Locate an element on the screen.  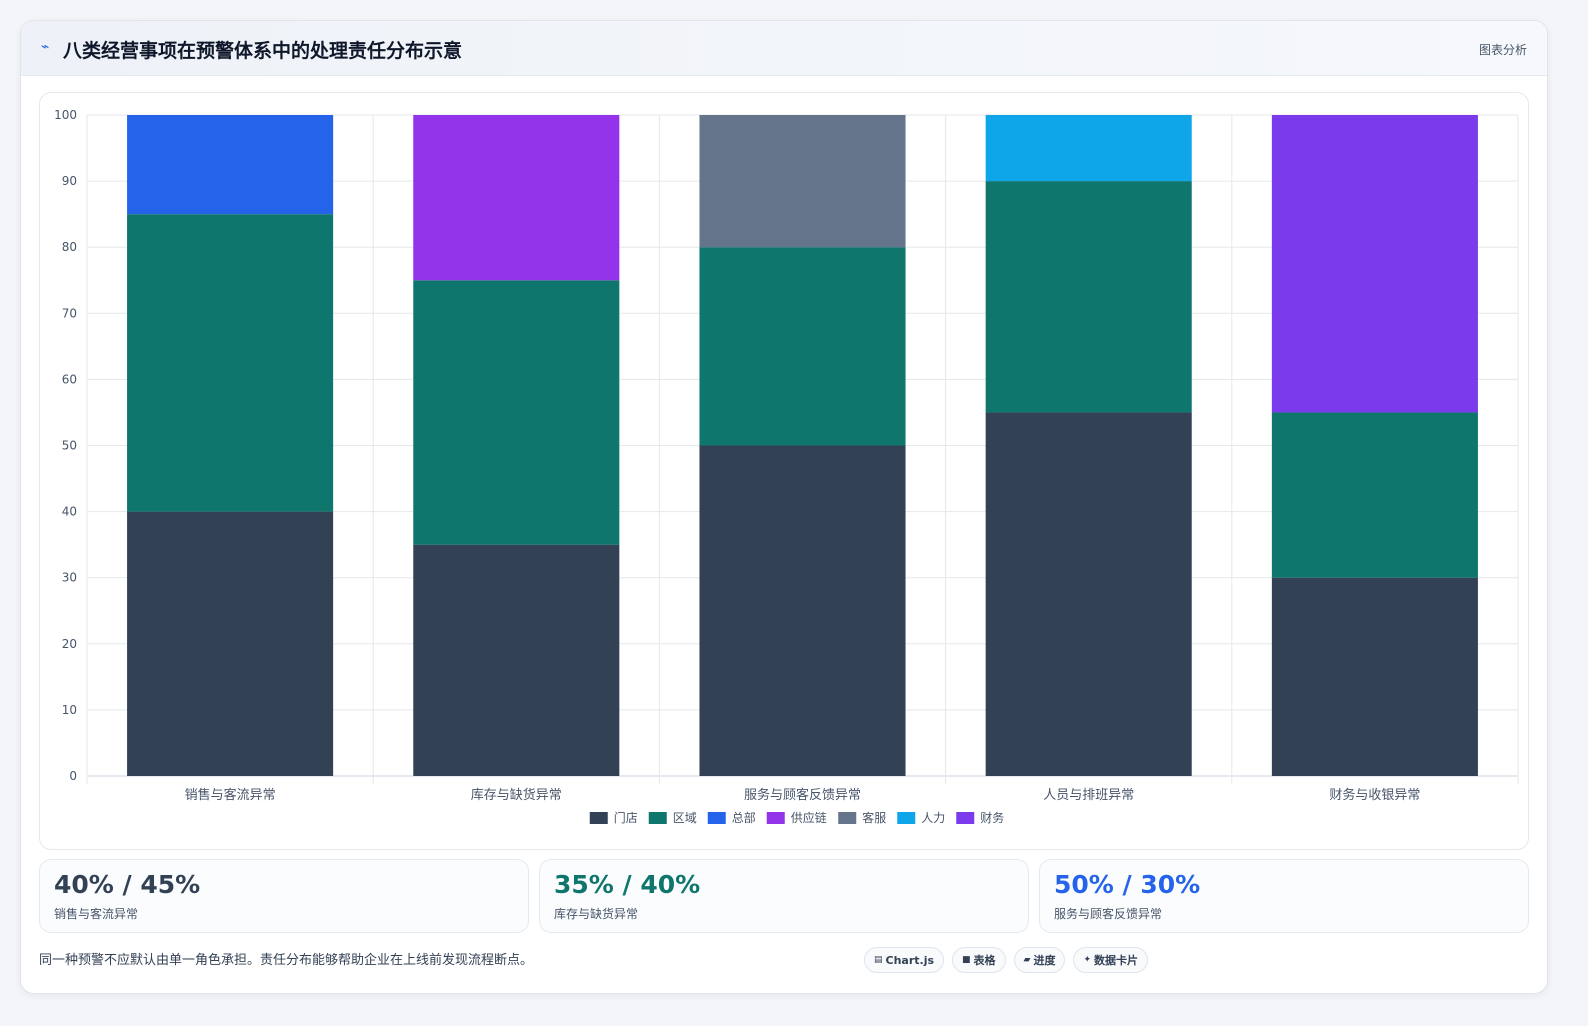
card-header: ⌁ 八类经营事项在预警体系中的处理责任分布示意 图表分析 is located at coordinates (784, 48).